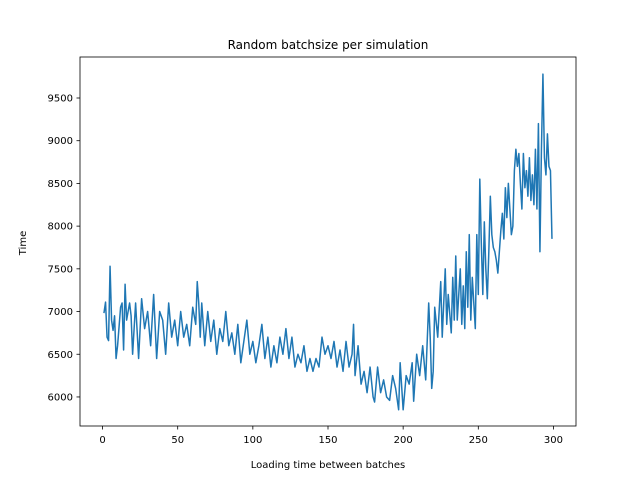  I want to click on x-tick-label: 0, so click(102, 440).